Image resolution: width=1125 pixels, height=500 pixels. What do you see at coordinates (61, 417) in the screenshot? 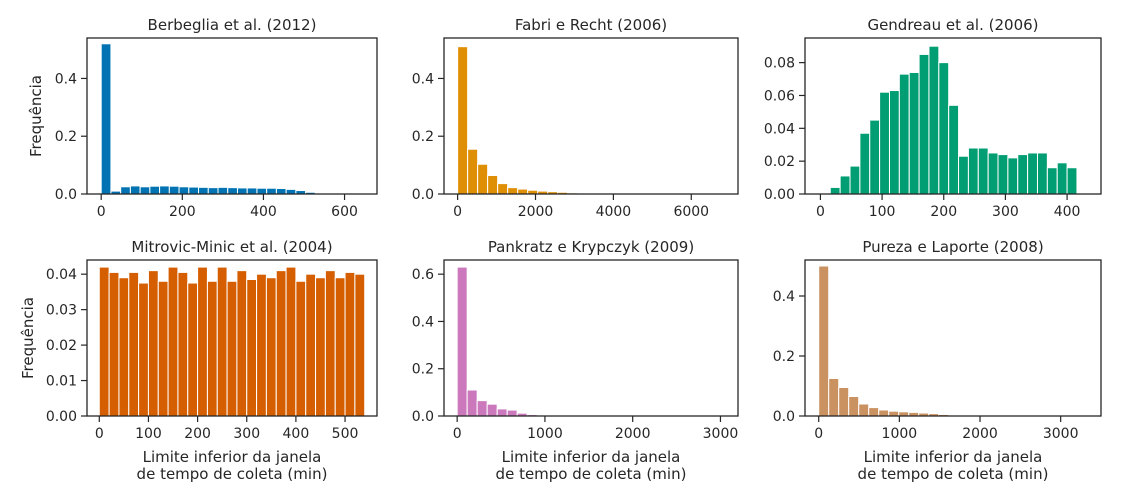
I see `y-tick-label: 0.00` at bounding box center [61, 417].